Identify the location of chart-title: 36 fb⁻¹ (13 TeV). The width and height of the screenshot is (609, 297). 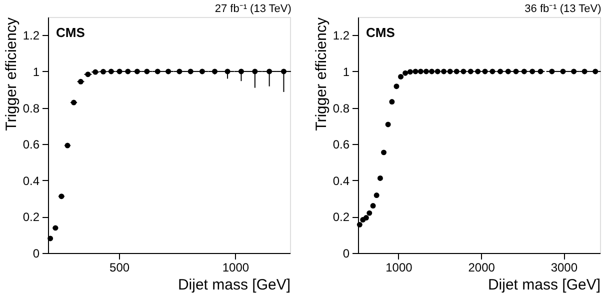
(563, 9).